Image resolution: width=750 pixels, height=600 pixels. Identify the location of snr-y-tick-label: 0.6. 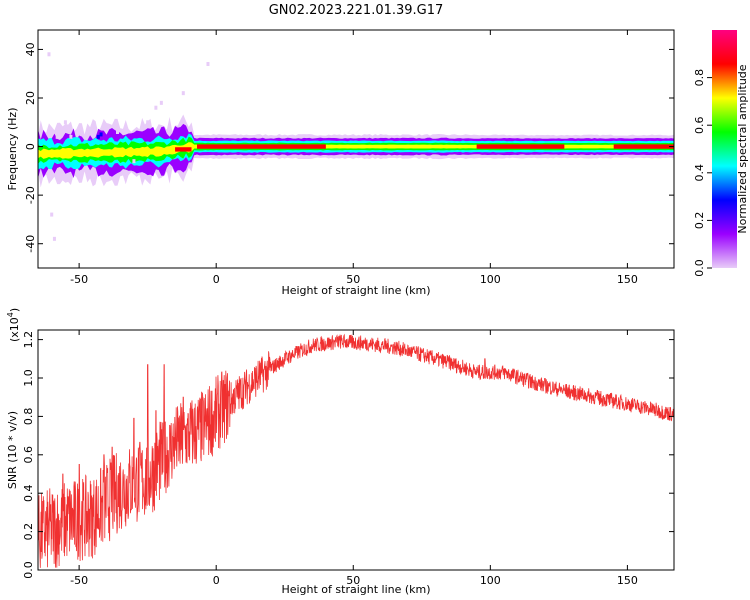
(28, 455).